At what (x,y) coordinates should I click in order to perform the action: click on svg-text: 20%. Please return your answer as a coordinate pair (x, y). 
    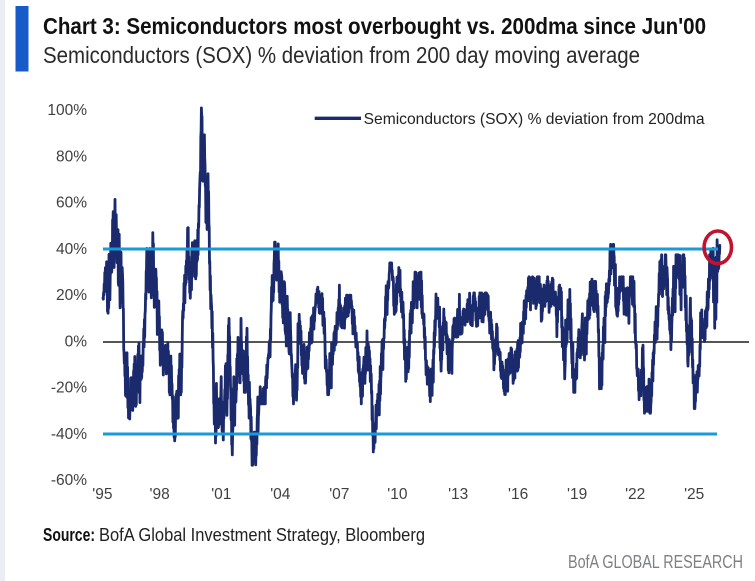
    Looking at the image, I should click on (71, 295).